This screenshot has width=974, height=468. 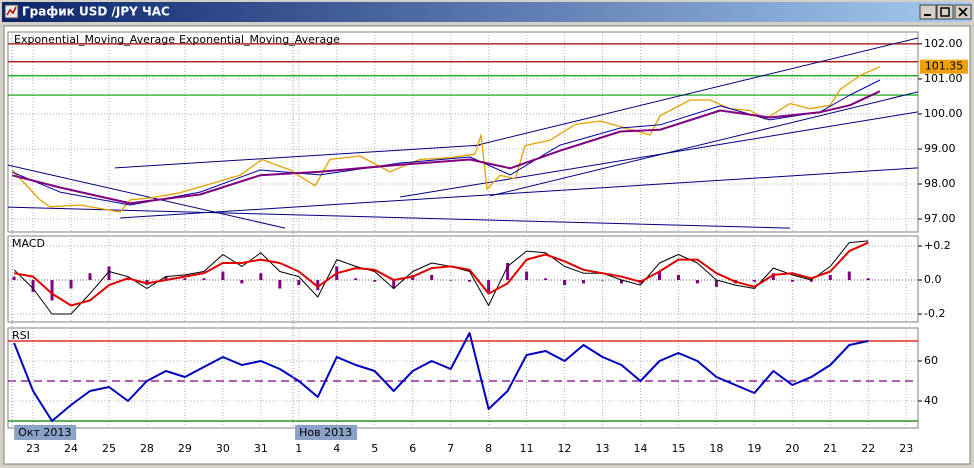 What do you see at coordinates (21, 335) in the screenshot?
I see `panel-title: RSI` at bounding box center [21, 335].